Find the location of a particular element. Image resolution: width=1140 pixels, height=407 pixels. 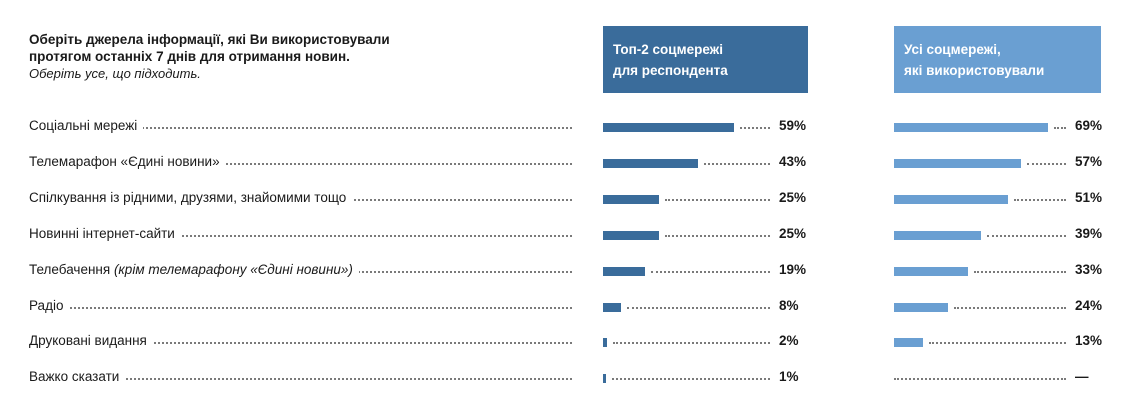

series-header-all: Усі соцмережі, які використовували is located at coordinates (997, 59).